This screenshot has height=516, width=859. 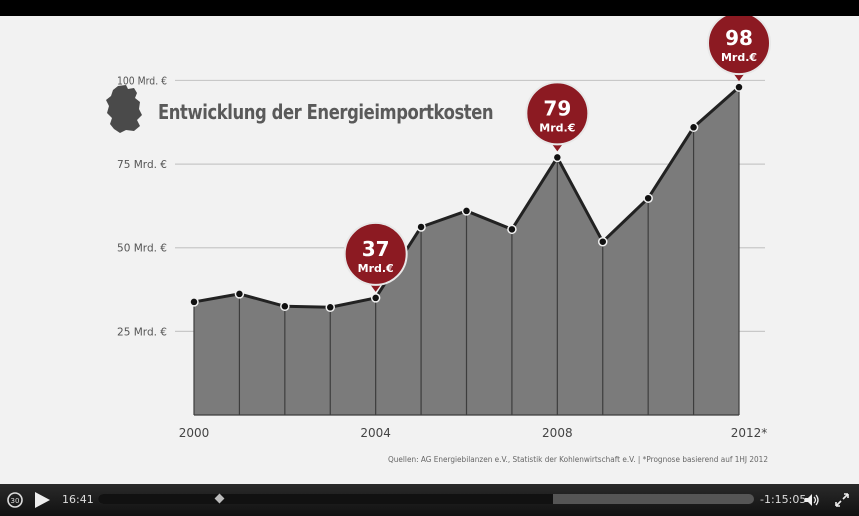 I want to click on elapsed-time: 16:41, so click(x=78, y=499).